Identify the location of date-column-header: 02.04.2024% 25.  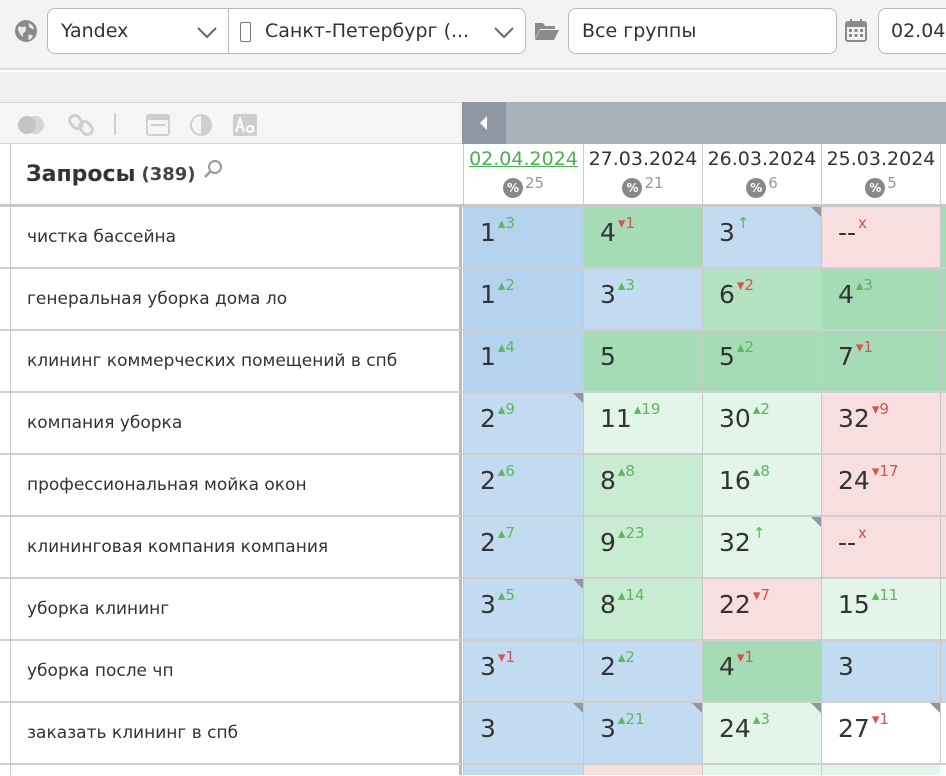
(523, 174).